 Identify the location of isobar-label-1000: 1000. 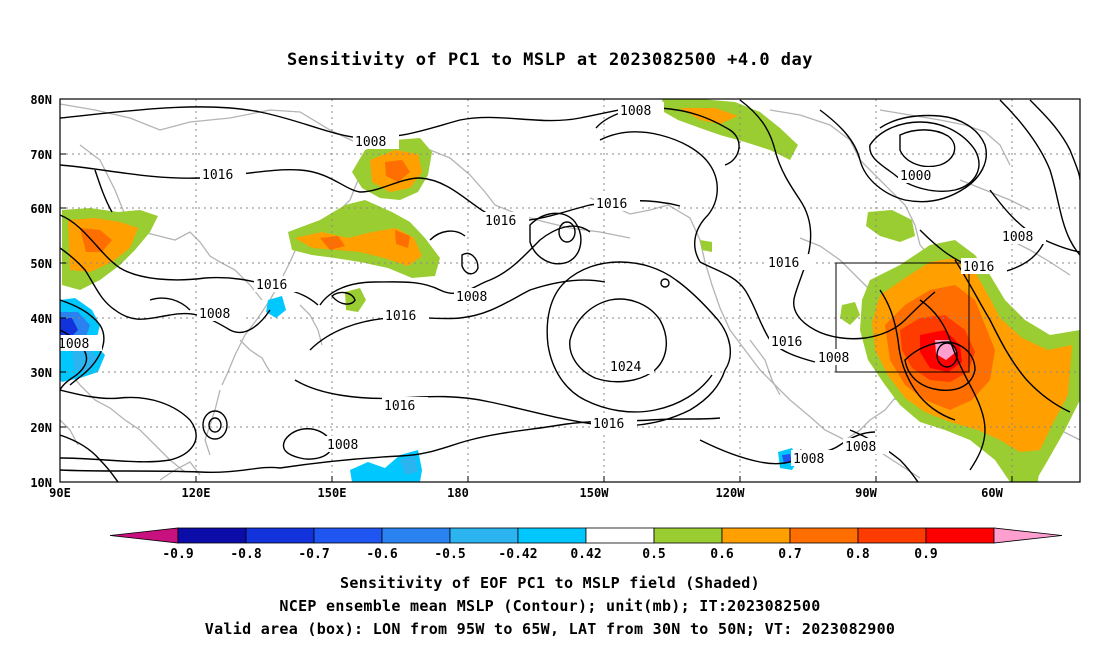
(915, 176).